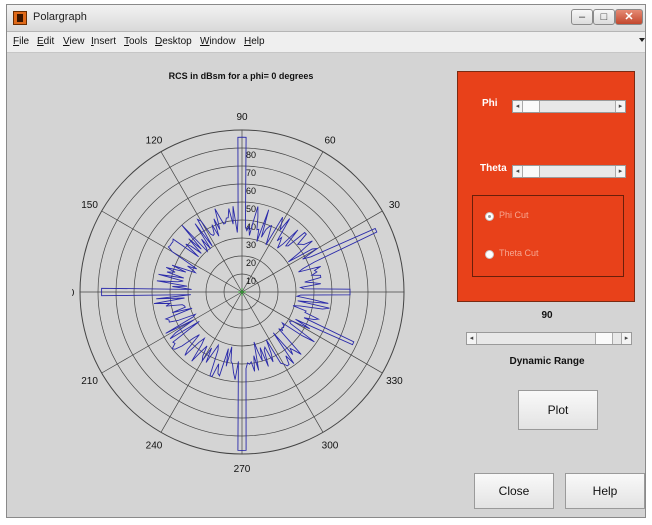 The height and width of the screenshot is (525, 652). I want to click on close-button: Close, so click(514, 491).